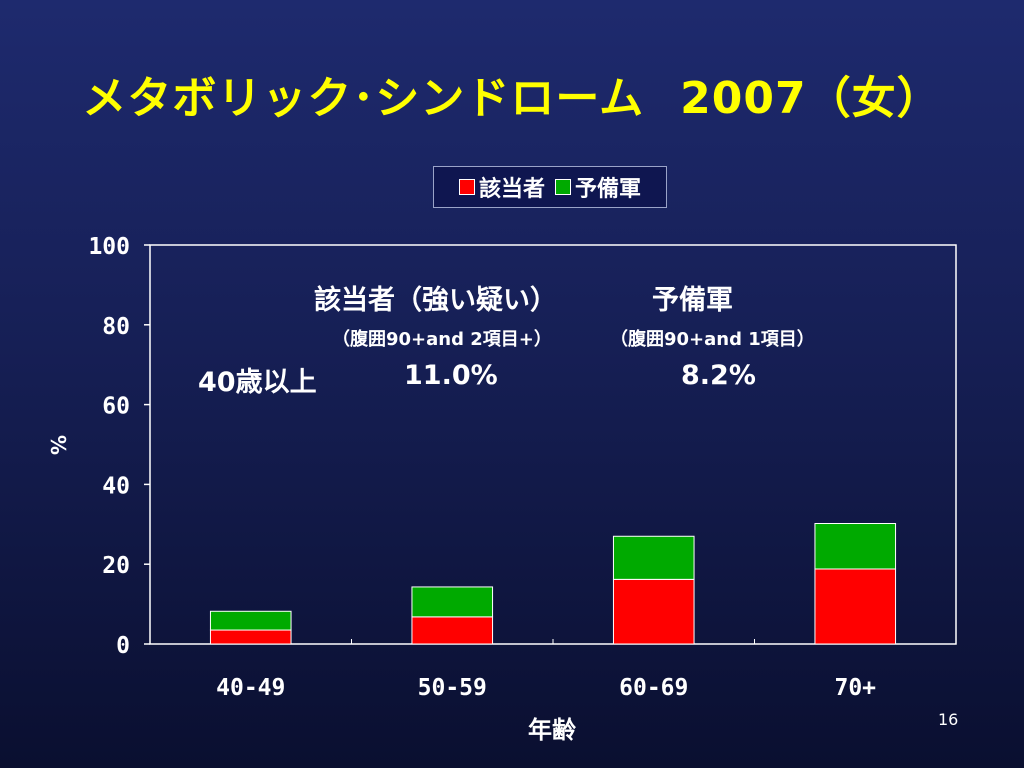  Describe the element at coordinates (109, 247) in the screenshot. I see `y-tick-label: 100` at that location.